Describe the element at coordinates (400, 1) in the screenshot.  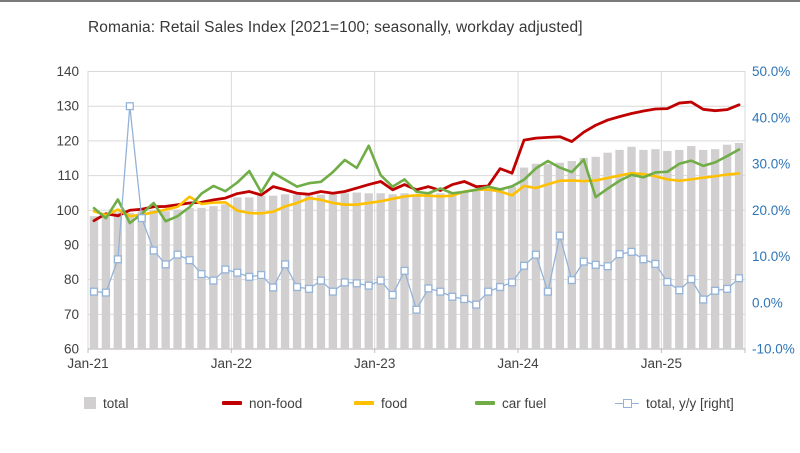
I see `window-top-edge` at that location.